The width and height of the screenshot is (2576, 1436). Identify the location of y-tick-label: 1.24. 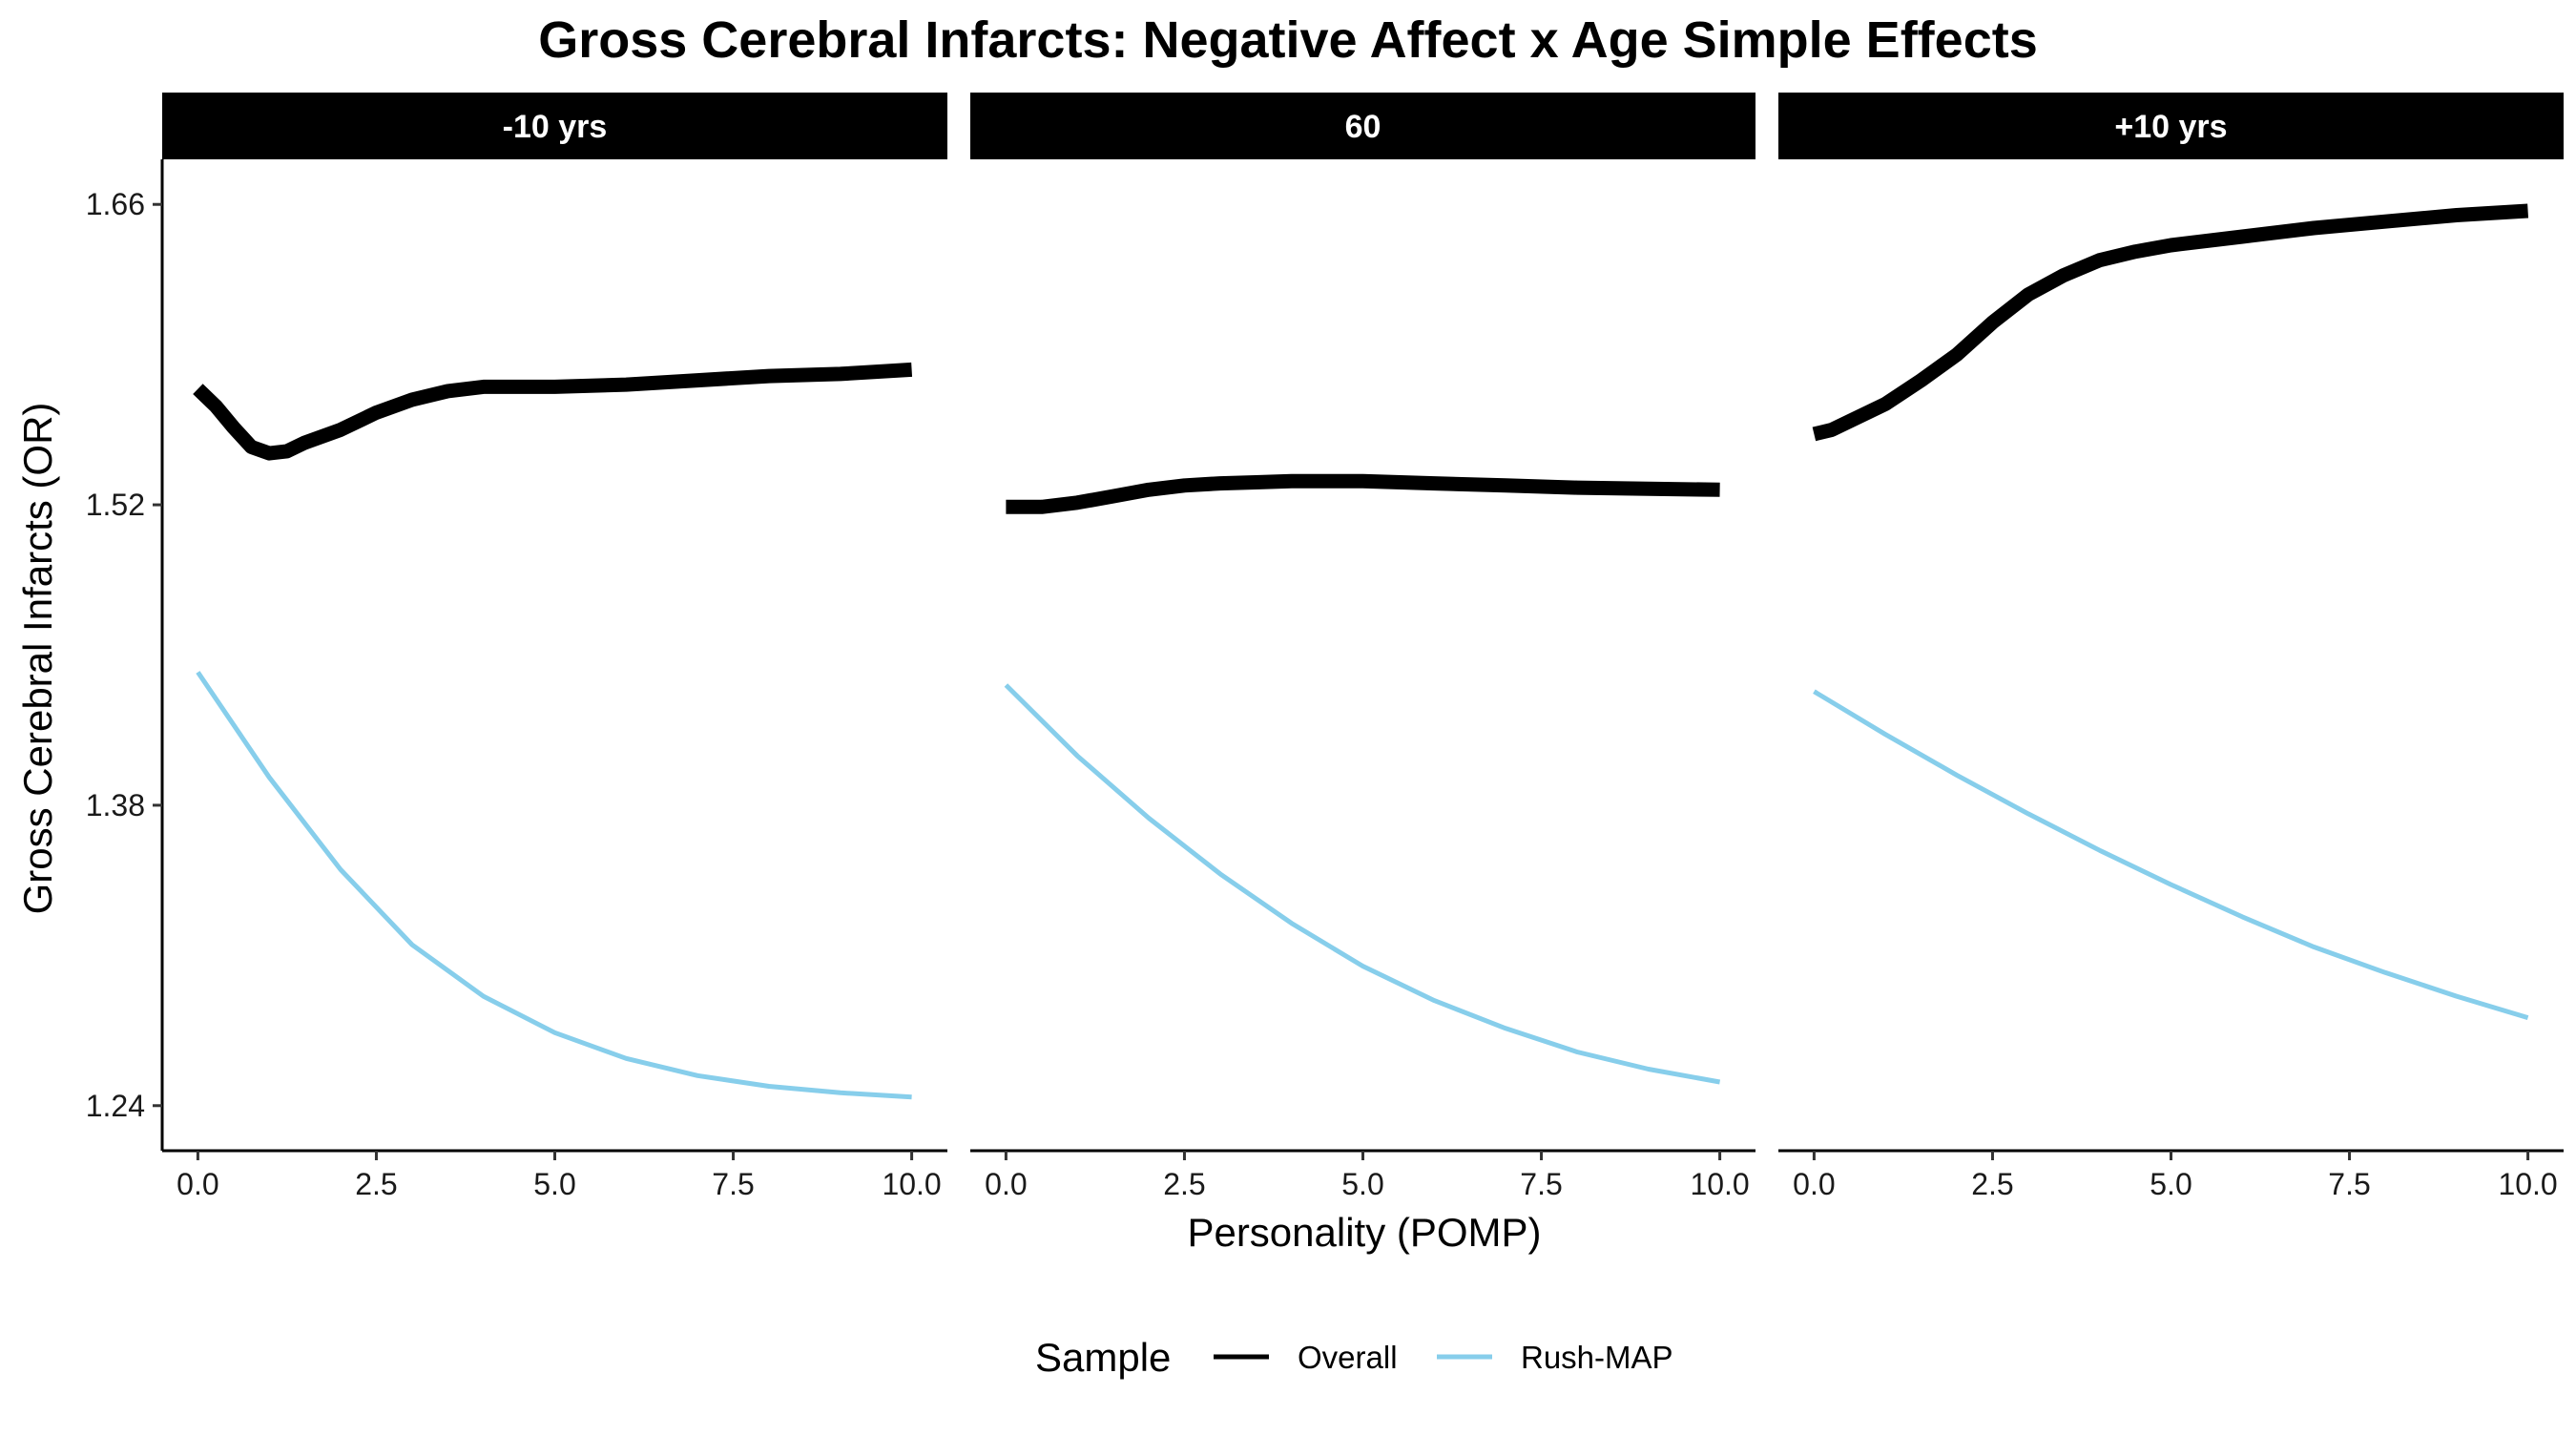
(115, 1106).